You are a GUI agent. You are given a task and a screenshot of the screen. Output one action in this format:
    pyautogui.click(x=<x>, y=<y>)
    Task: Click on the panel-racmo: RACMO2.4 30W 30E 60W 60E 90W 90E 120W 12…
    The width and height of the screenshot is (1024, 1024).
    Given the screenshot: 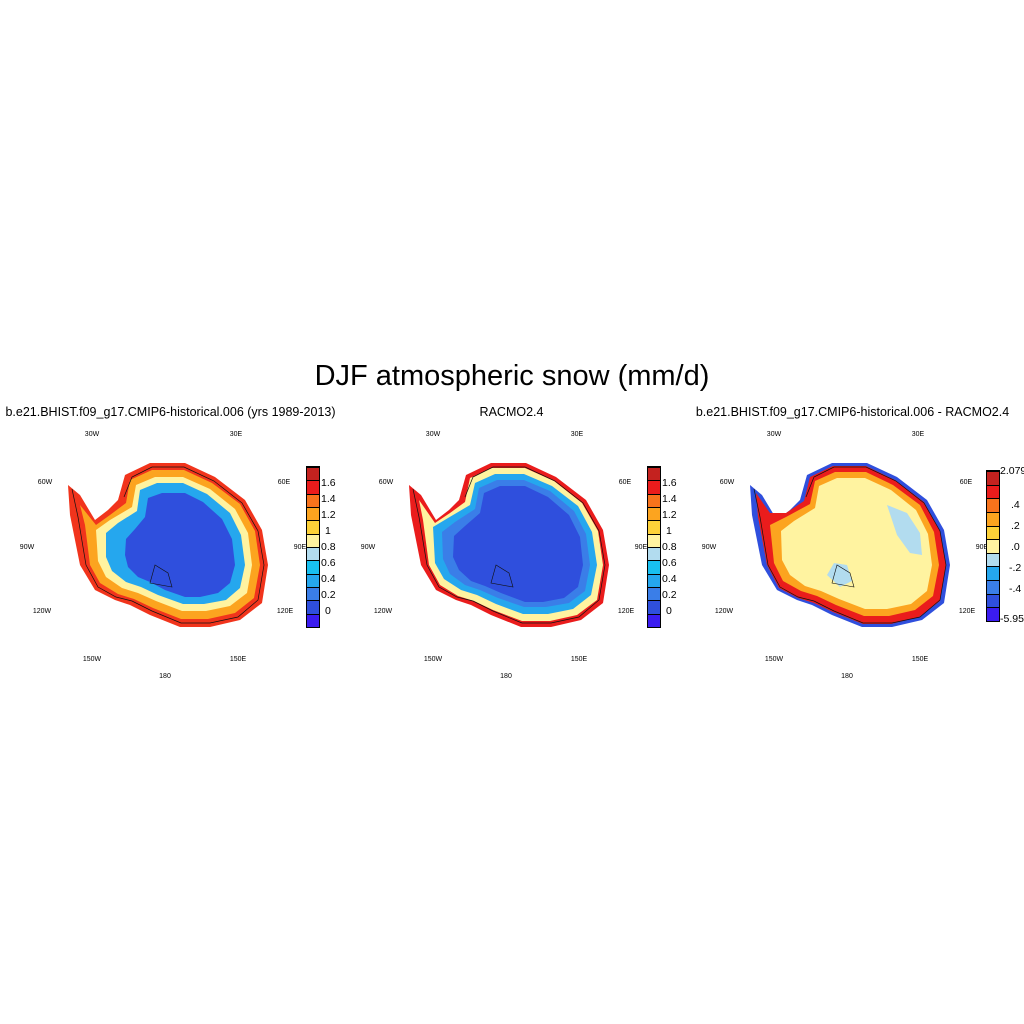 What is the action you would take?
    pyautogui.click(x=511, y=550)
    